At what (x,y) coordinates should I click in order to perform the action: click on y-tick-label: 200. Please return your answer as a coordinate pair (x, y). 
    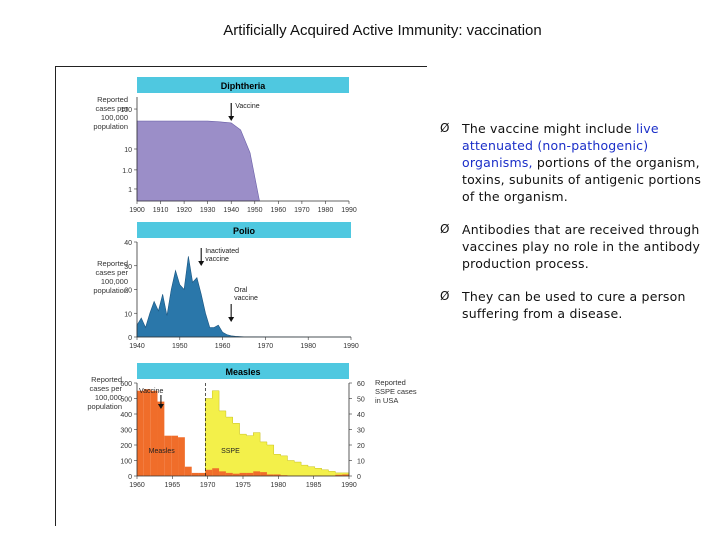
    Looking at the image, I should click on (126, 446).